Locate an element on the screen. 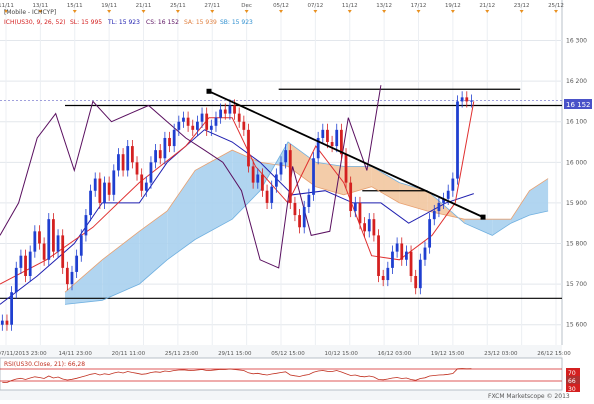  bottom-date-label: 29/11 15:00 is located at coordinates (235, 354).